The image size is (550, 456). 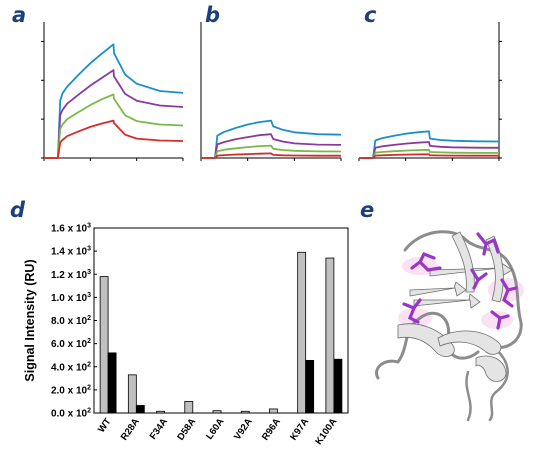 I want to click on bar-WT-gray, so click(x=104, y=345).